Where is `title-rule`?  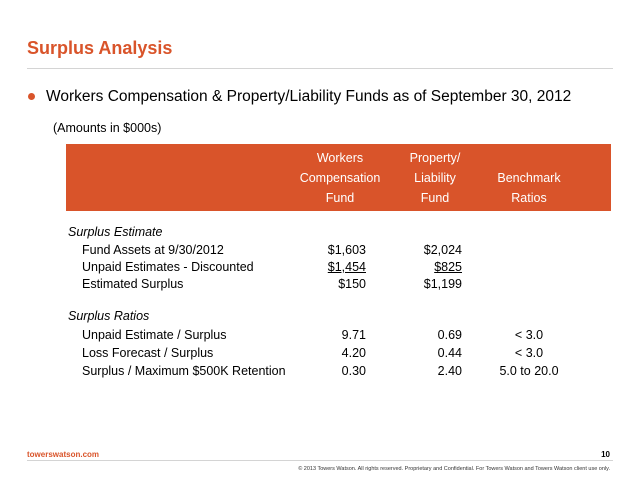
title-rule is located at coordinates (320, 68).